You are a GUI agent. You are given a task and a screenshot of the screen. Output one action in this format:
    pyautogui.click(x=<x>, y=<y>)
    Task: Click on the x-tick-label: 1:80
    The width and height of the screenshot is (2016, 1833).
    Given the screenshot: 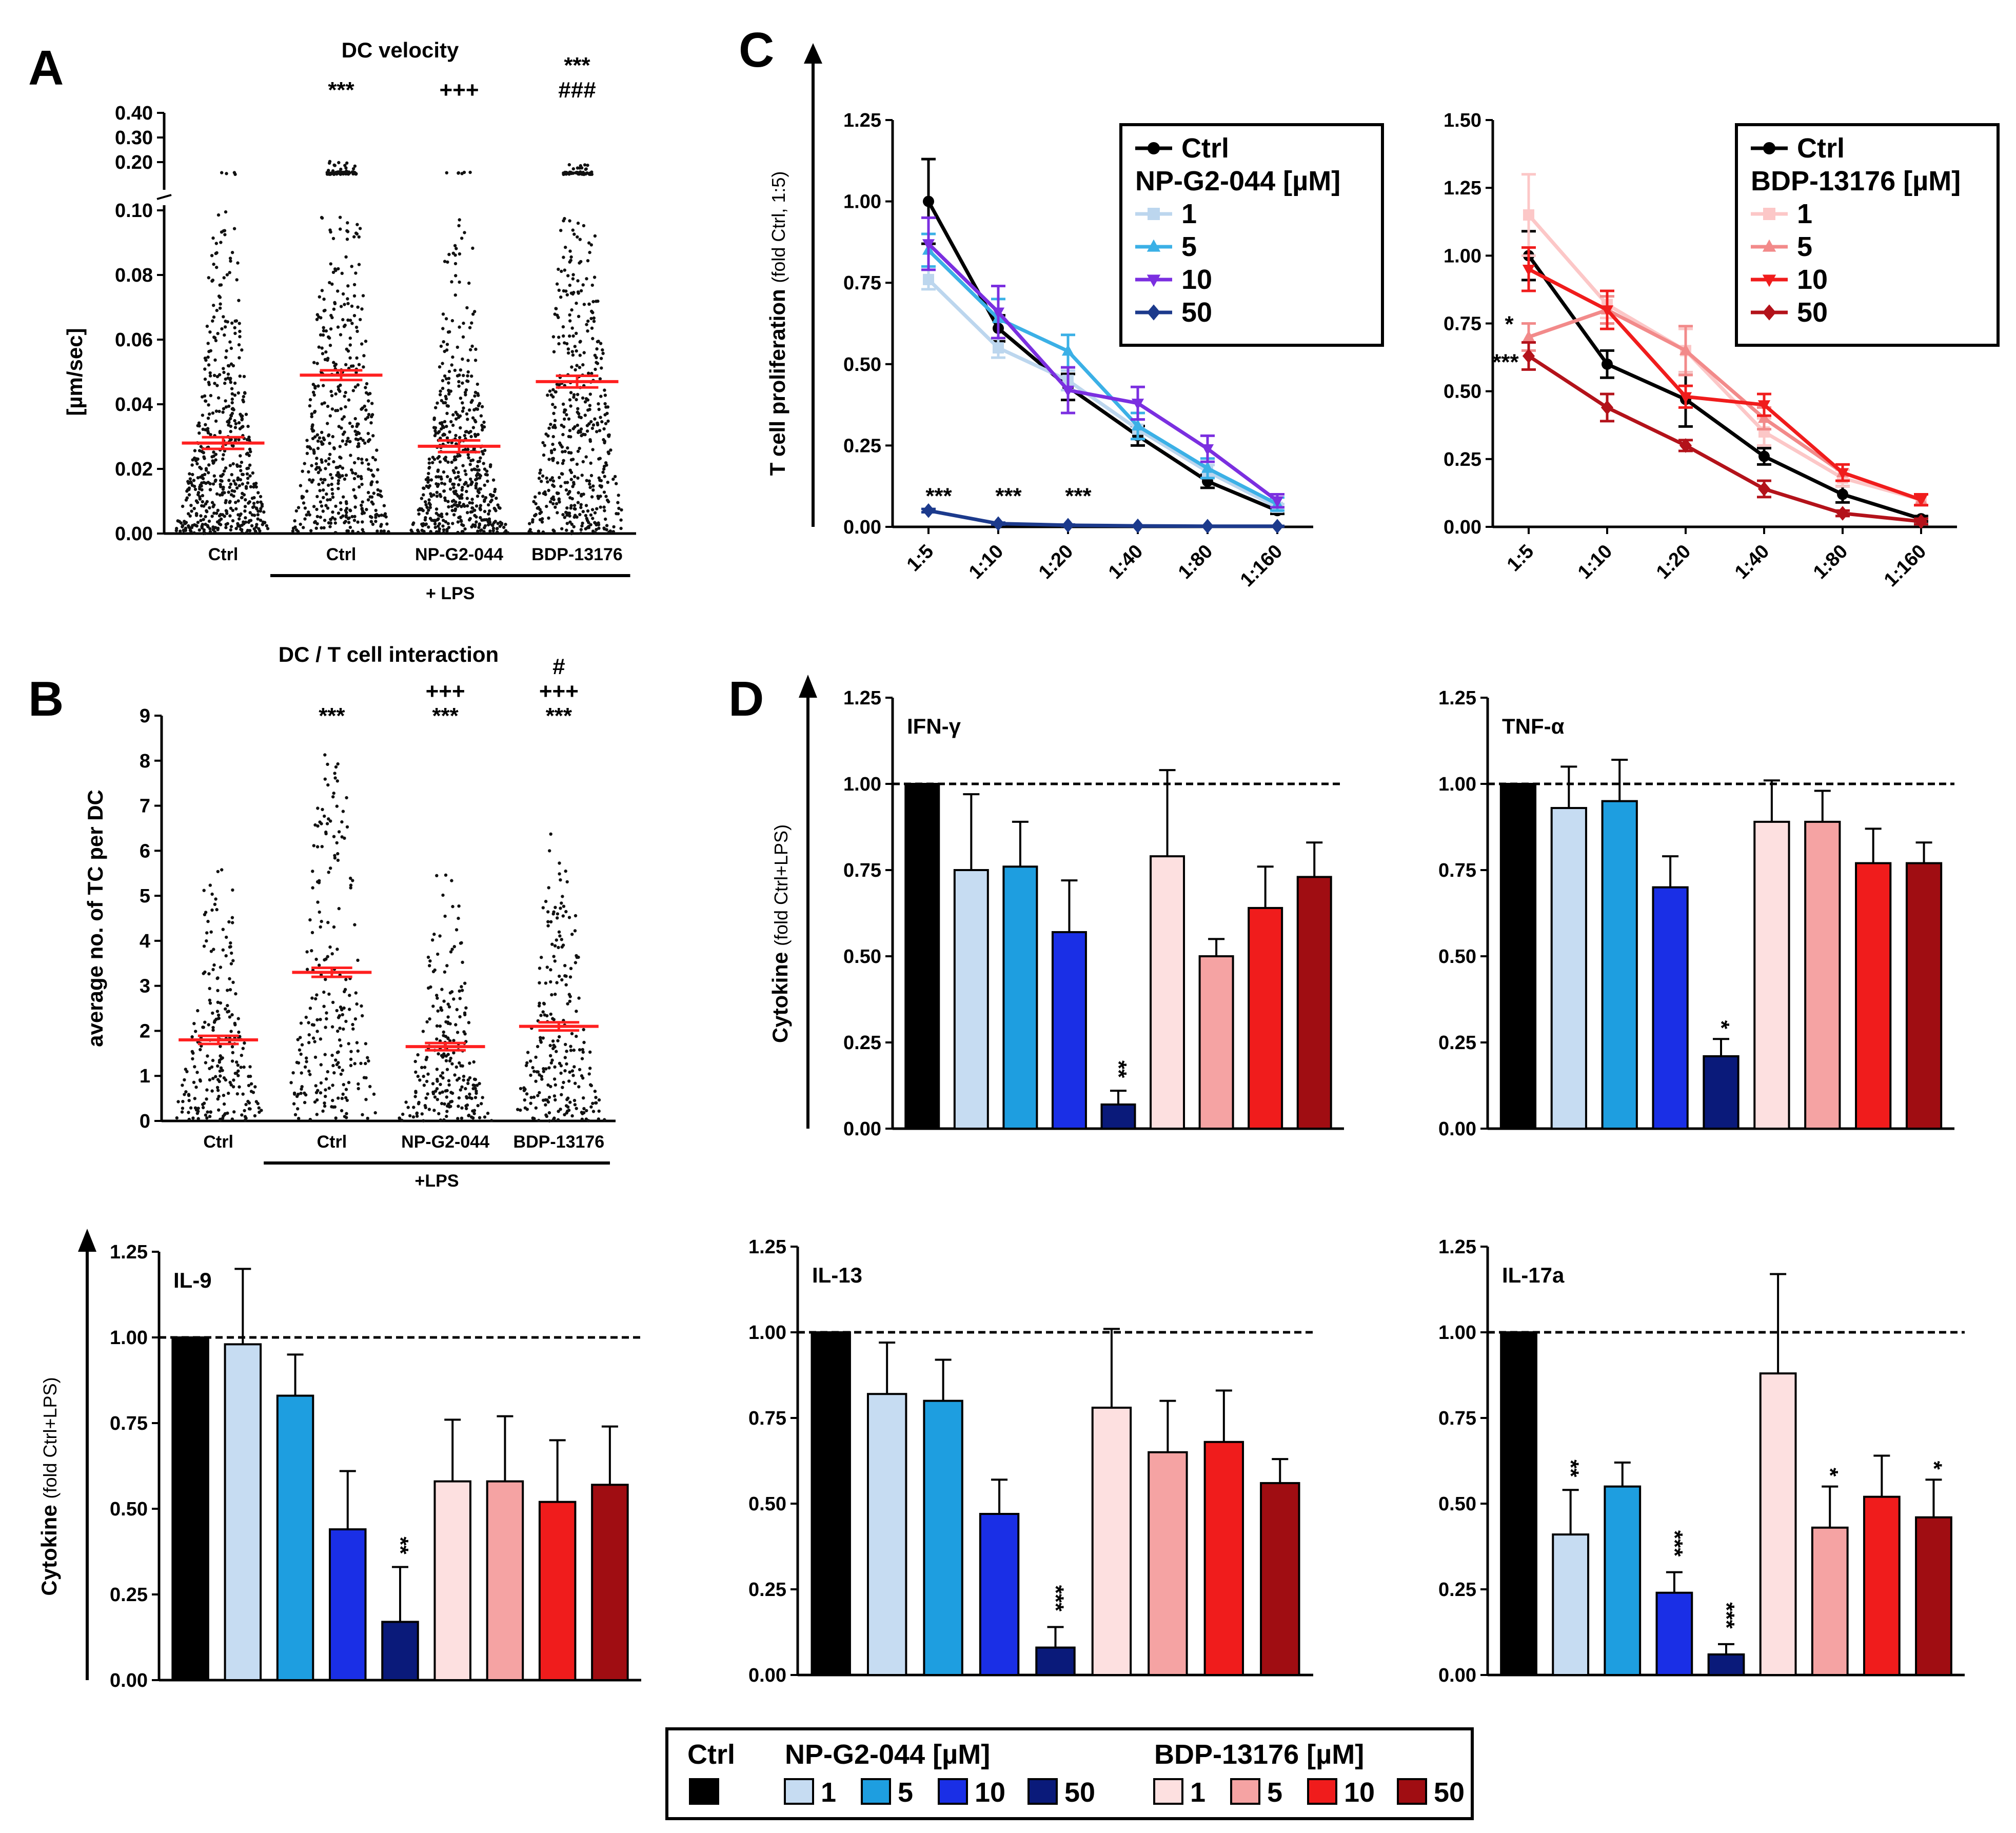 What is the action you would take?
    pyautogui.click(x=1195, y=562)
    